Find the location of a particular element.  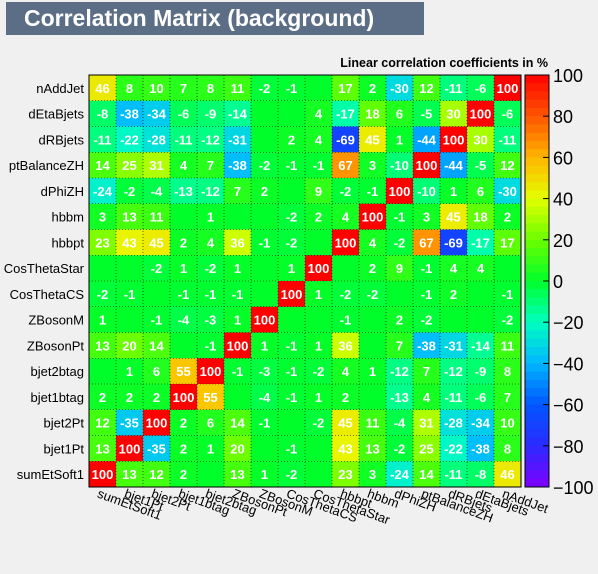

cell-value-label: -9 is located at coordinates (481, 371).